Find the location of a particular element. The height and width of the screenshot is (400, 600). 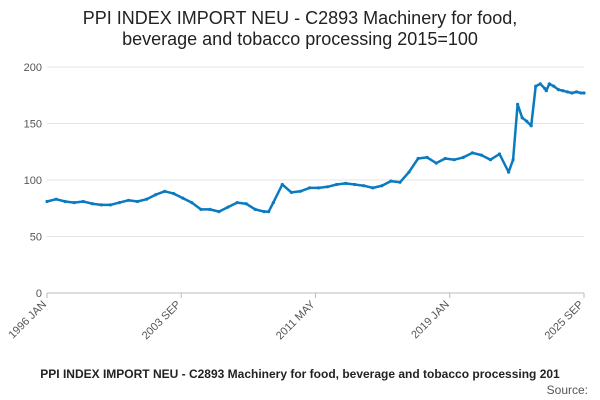

y-axis: 0 50 100 150 200 is located at coordinates (33, 181).